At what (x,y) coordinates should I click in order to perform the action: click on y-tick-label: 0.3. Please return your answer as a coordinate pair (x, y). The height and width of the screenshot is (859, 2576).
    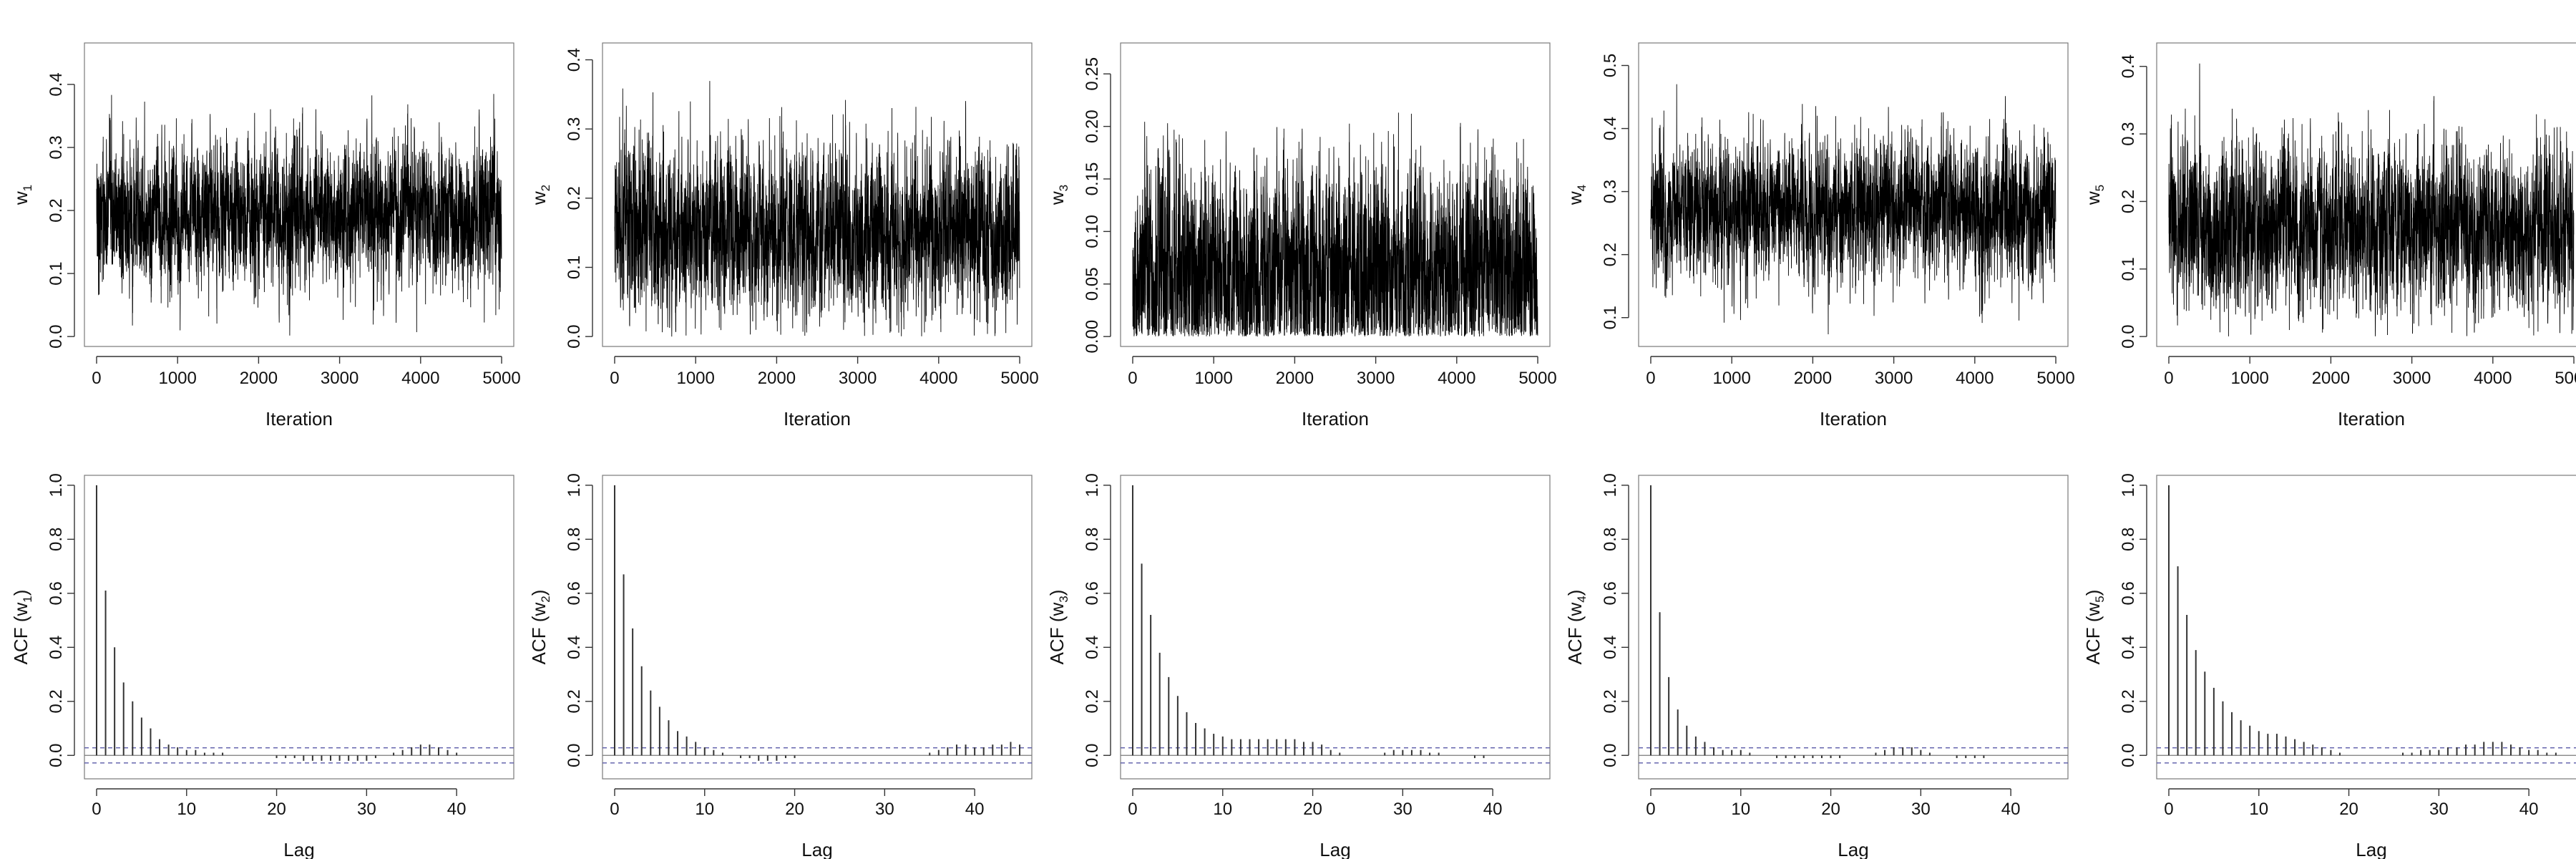
    Looking at the image, I should click on (574, 128).